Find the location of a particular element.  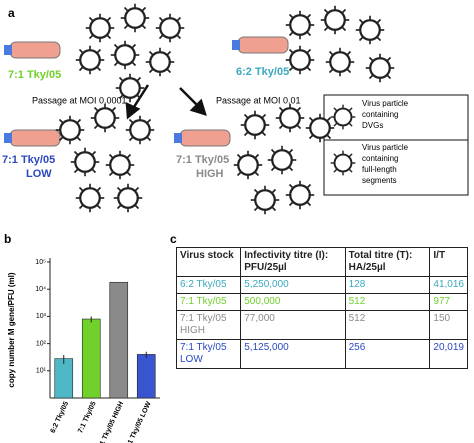

y-tick-label: 10⁴ is located at coordinates (40, 289).